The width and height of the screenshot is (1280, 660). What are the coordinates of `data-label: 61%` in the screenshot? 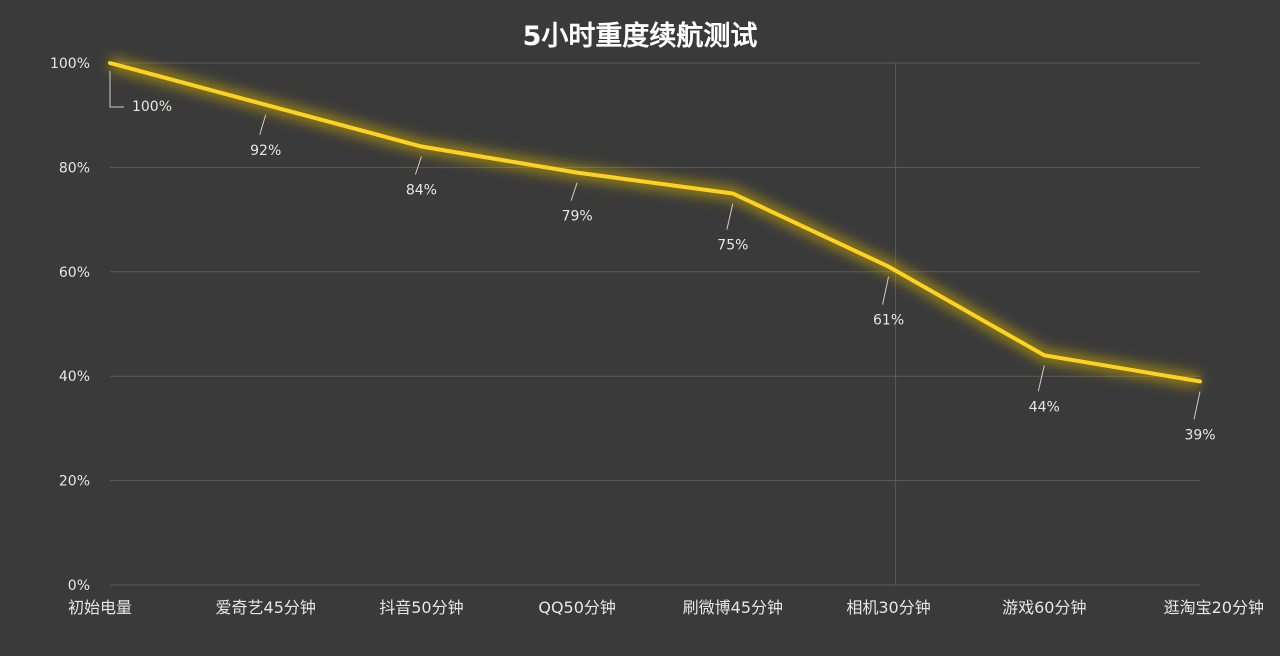 It's located at (888, 321).